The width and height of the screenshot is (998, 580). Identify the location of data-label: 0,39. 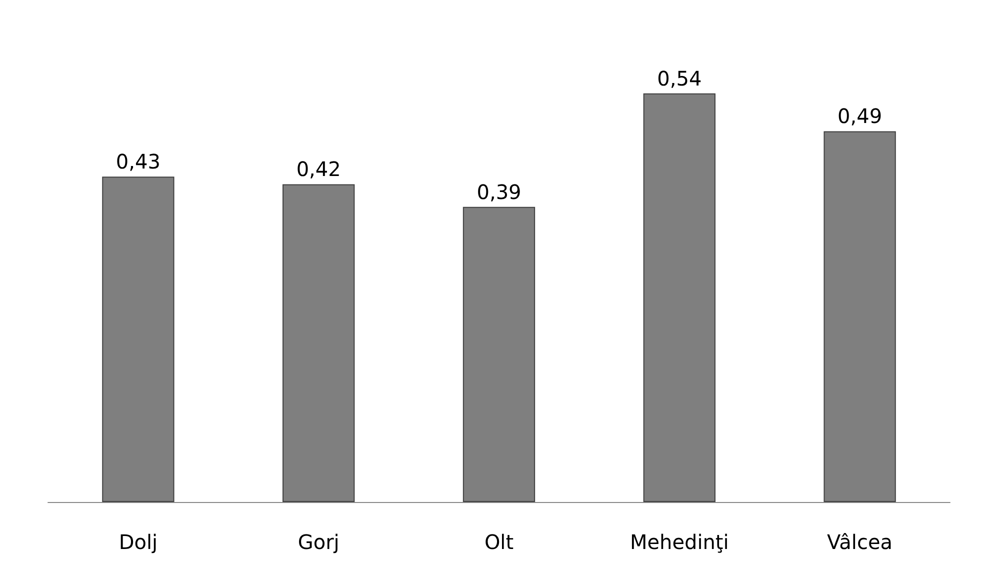
(499, 192).